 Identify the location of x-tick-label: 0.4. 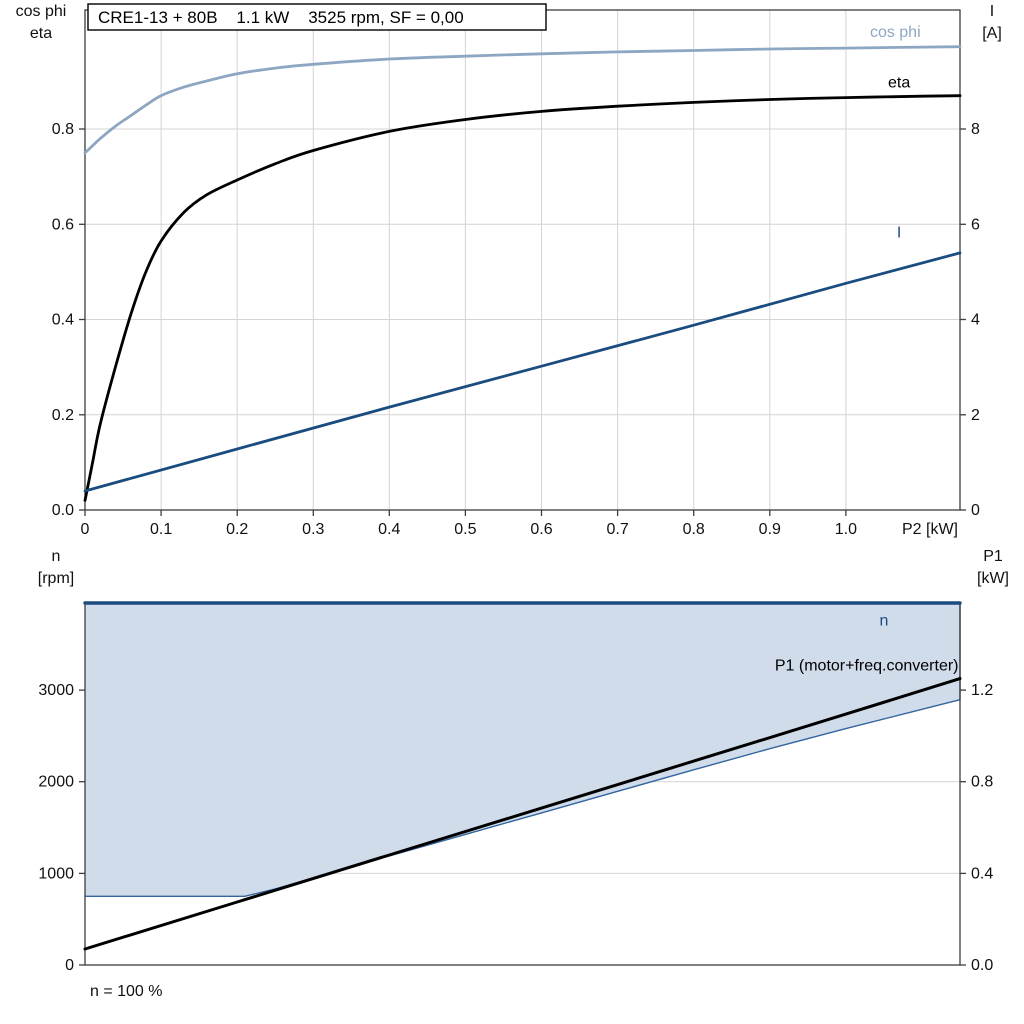
(389, 529).